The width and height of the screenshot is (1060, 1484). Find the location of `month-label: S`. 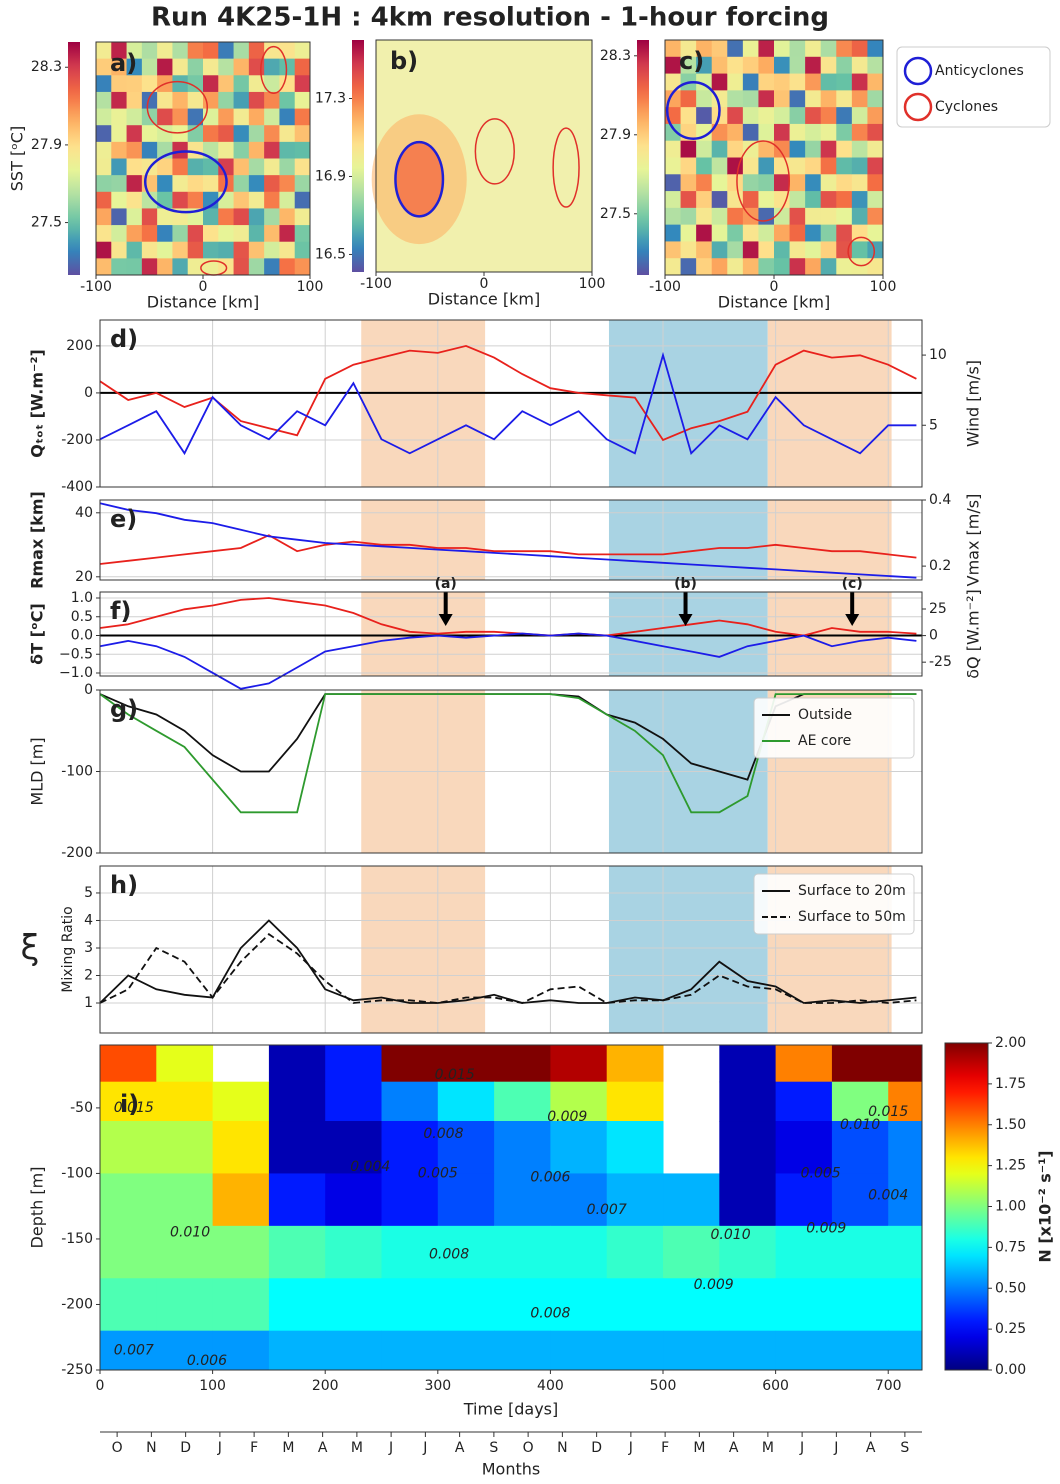

month-label: S is located at coordinates (904, 1448).